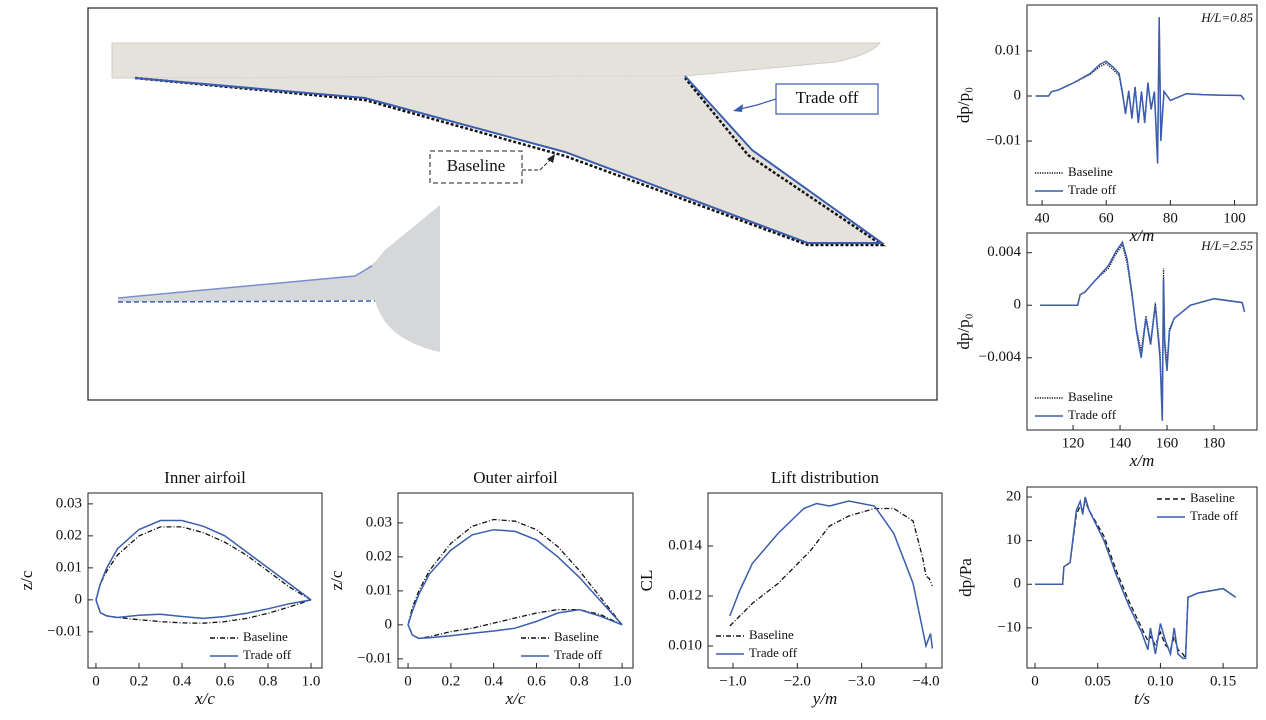 The width and height of the screenshot is (1266, 720). I want to click on wing, so click(508, 160).